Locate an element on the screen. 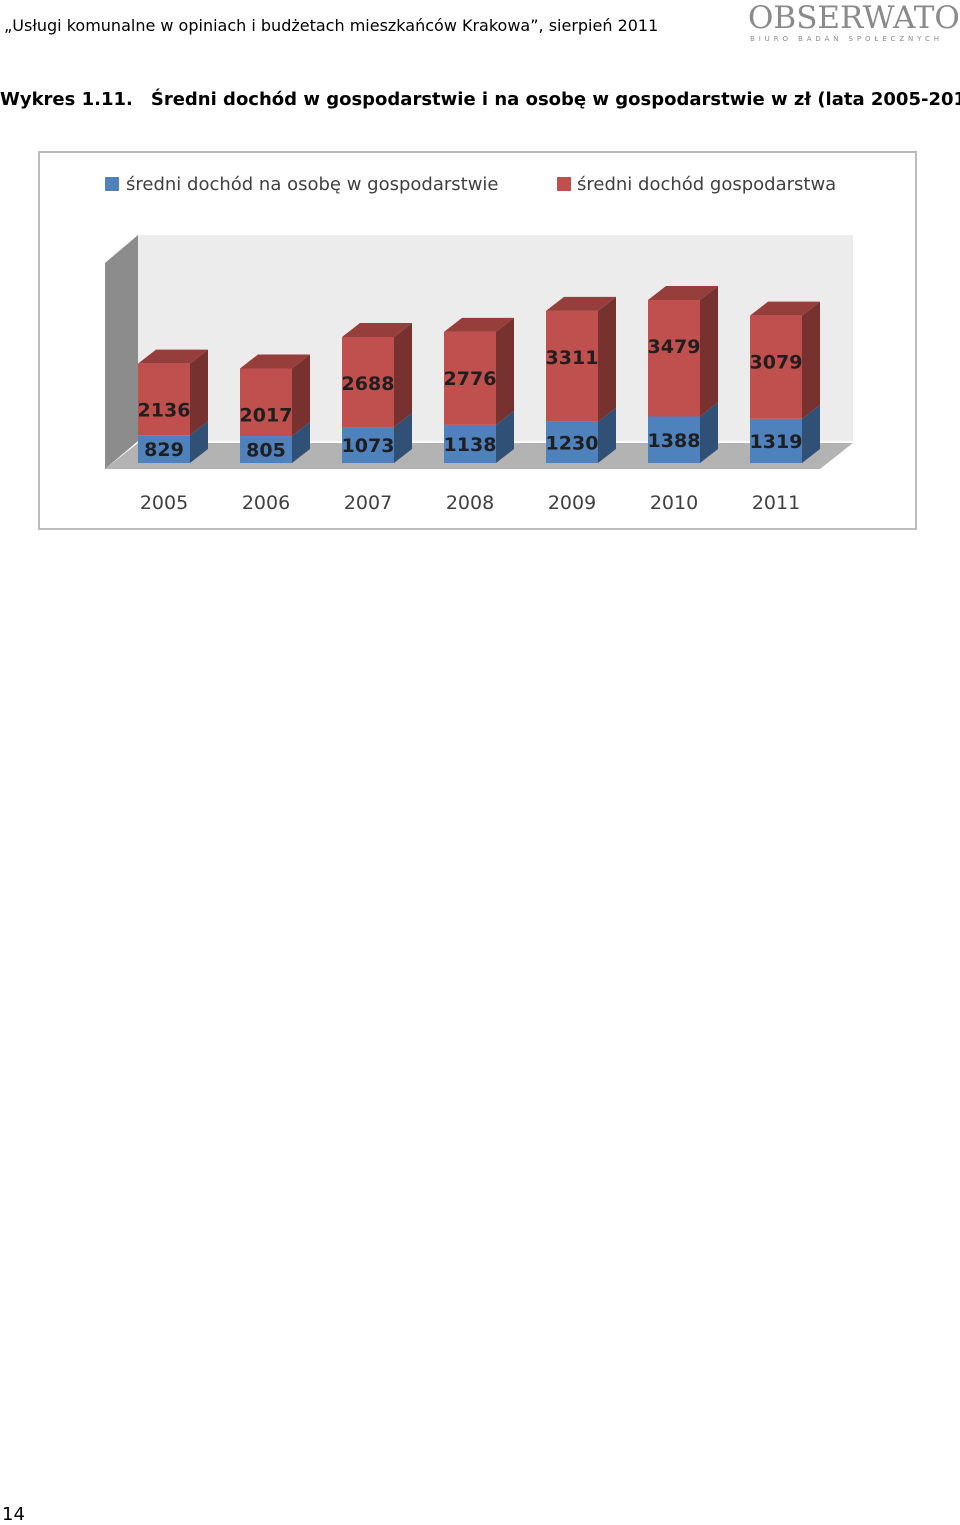 Image resolution: width=960 pixels, height=1525 pixels. bar-household-side-2006 is located at coordinates (301, 395).